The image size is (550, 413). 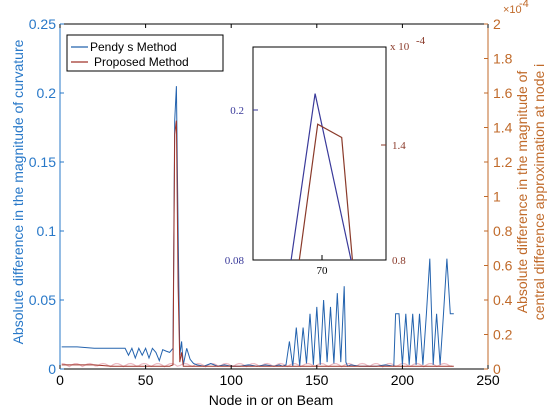 What do you see at coordinates (326, 191) in the screenshot?
I see `inset-line-proposed` at bounding box center [326, 191].